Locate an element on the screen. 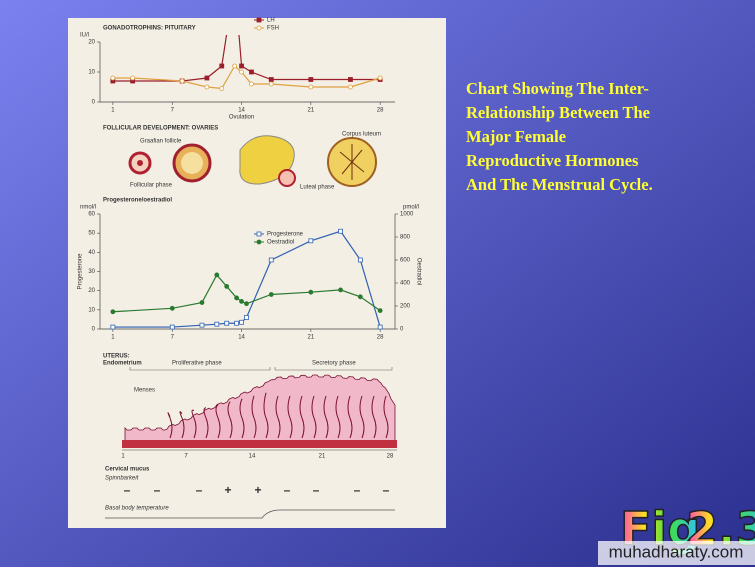  mucus-sign: + is located at coordinates (257, 490).